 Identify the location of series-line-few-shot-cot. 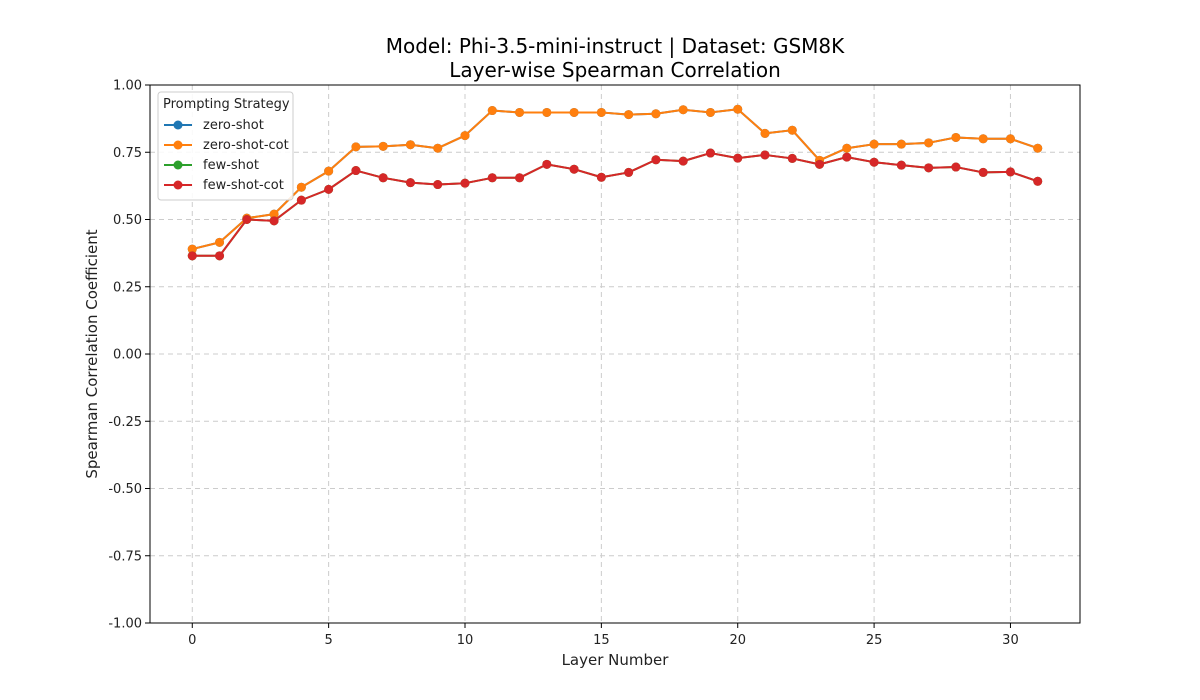
(615, 204).